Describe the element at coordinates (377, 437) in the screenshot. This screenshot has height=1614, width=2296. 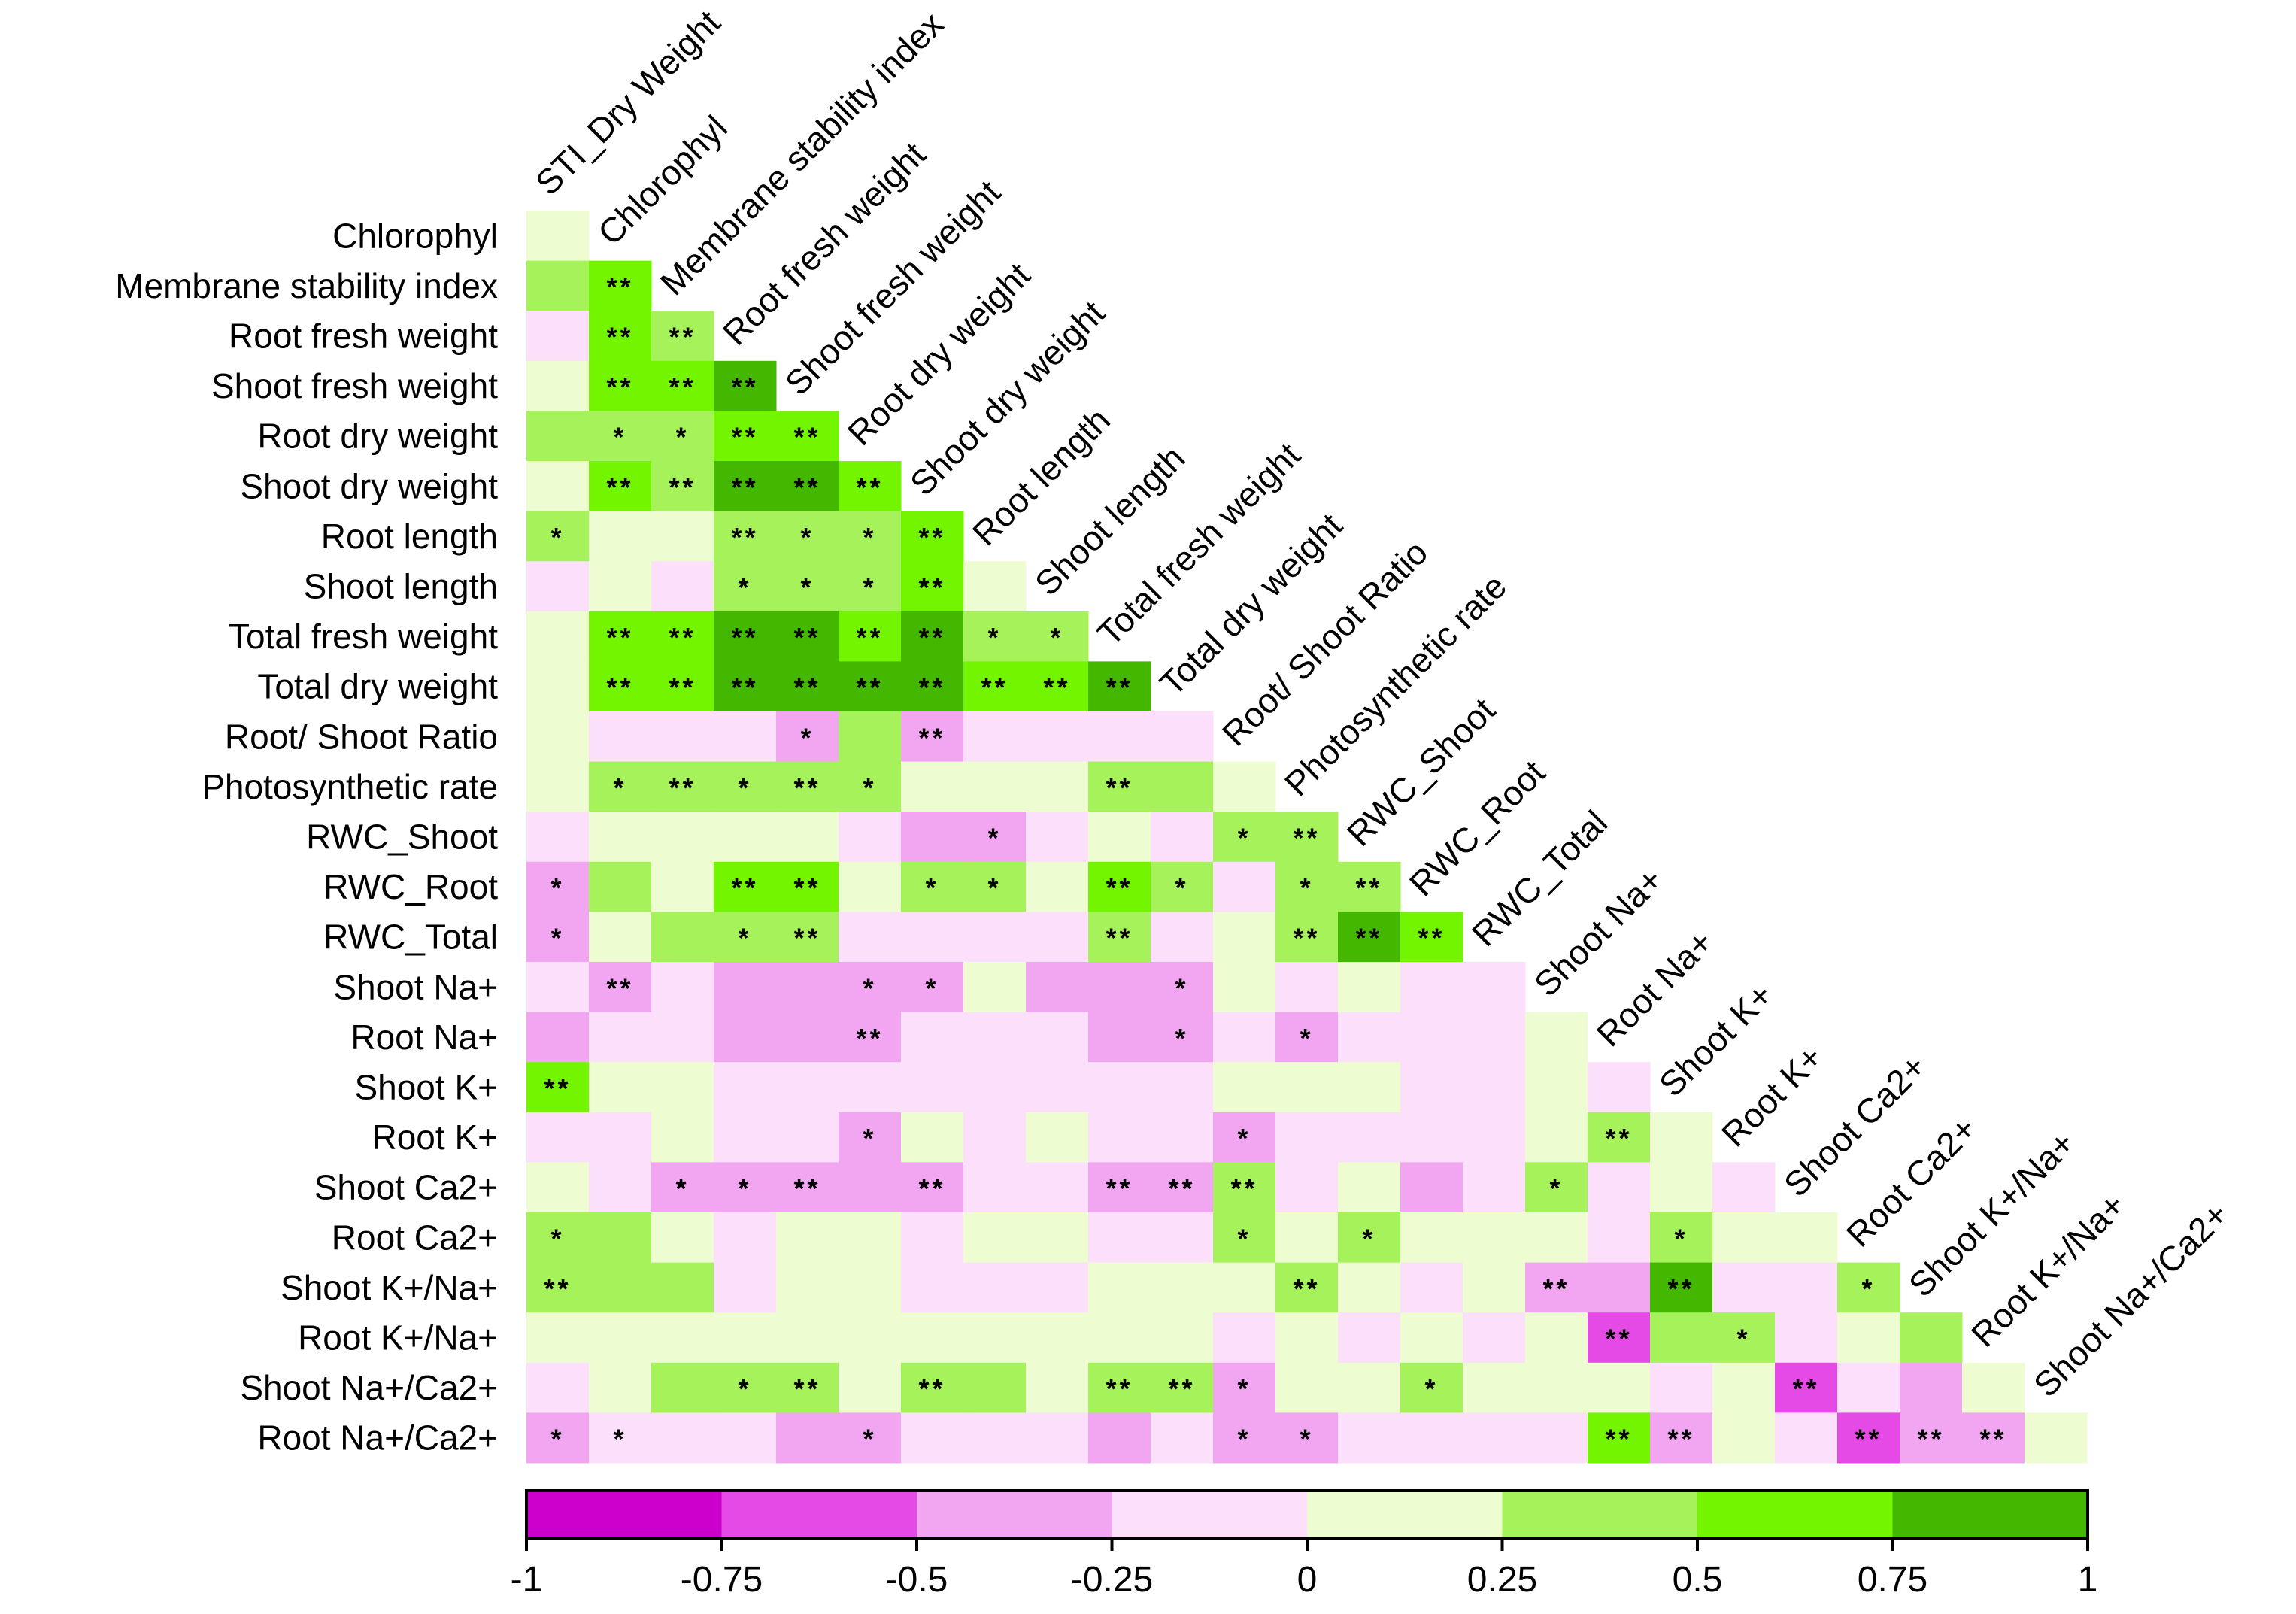
I see `row-label: Root dry weight` at that location.